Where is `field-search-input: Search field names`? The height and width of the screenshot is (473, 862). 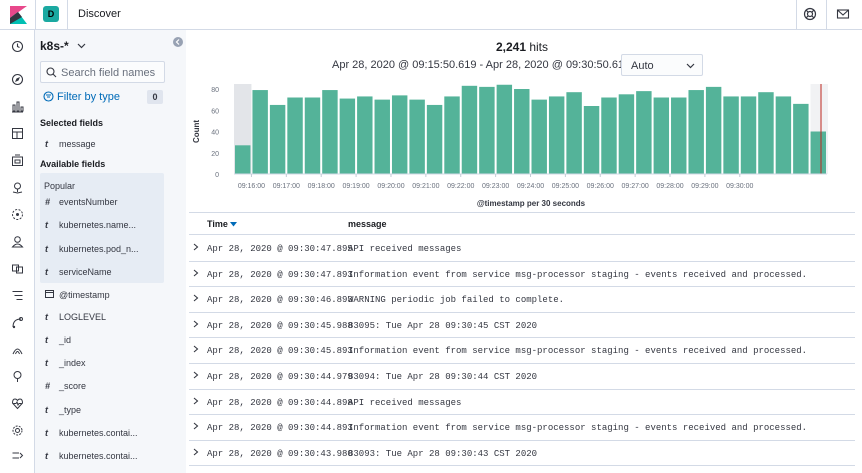 field-search-input: Search field names is located at coordinates (102, 72).